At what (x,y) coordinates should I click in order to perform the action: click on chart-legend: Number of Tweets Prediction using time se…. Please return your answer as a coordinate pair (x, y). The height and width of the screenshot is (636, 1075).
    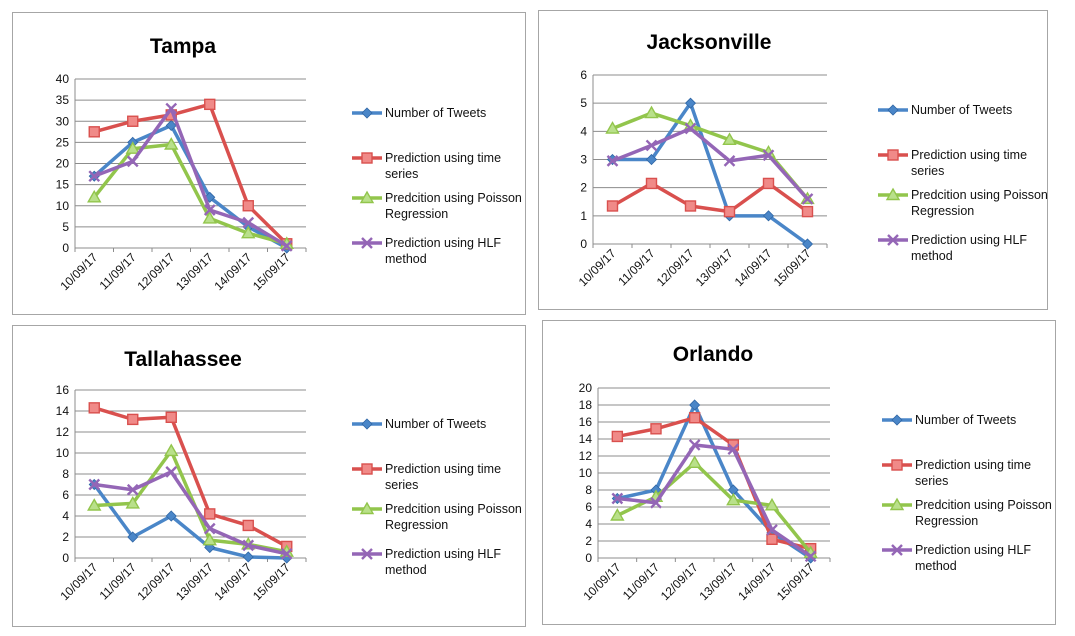
    Looking at the image, I should click on (439, 506).